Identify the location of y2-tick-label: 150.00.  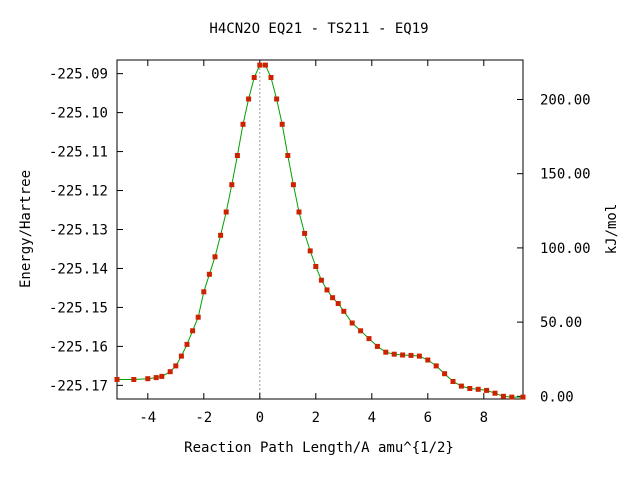
(565, 175).